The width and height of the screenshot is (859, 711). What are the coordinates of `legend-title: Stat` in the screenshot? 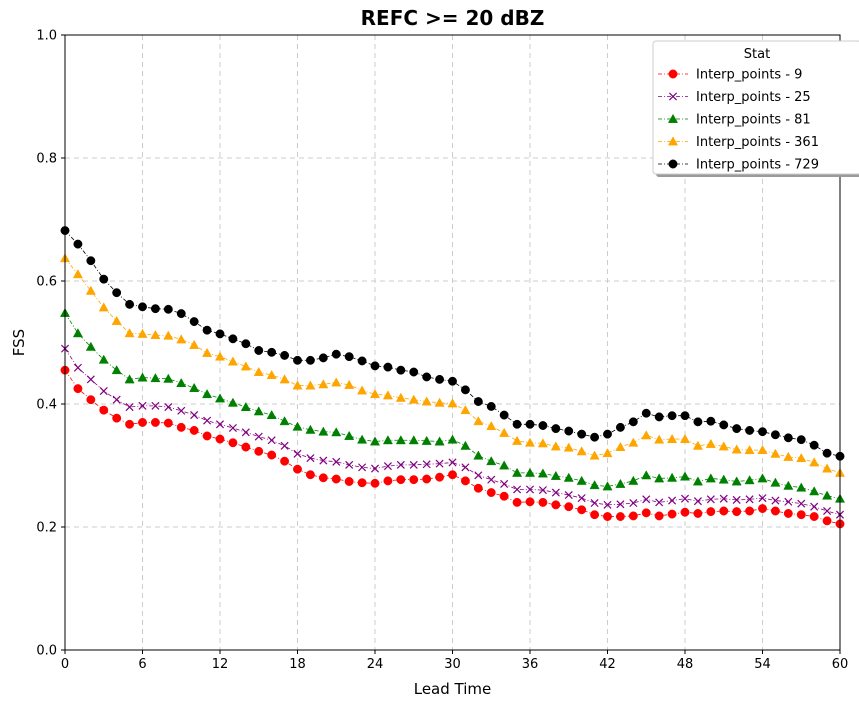 It's located at (757, 54).